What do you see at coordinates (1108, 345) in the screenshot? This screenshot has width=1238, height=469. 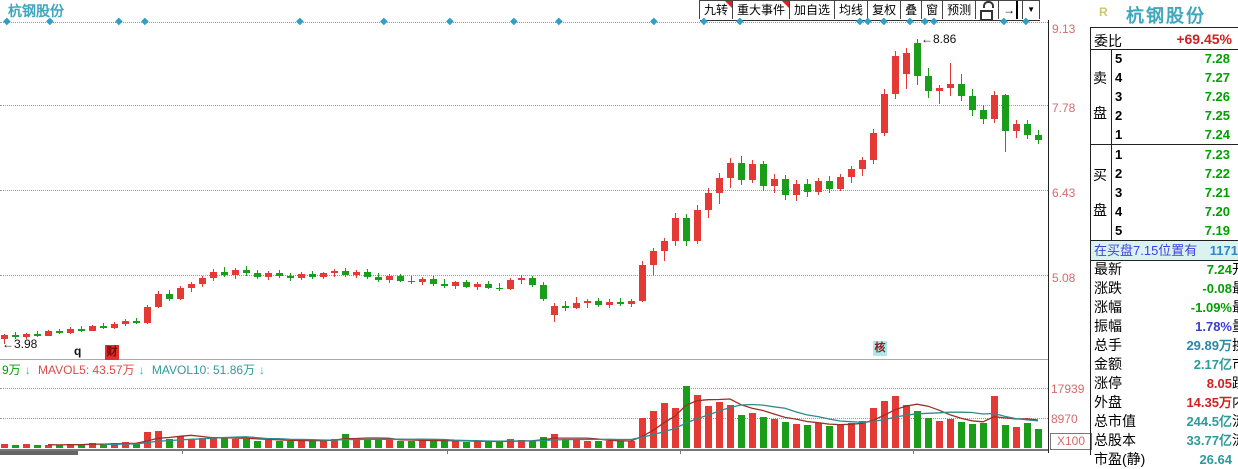 I see `stat-label: 总手` at bounding box center [1108, 345].